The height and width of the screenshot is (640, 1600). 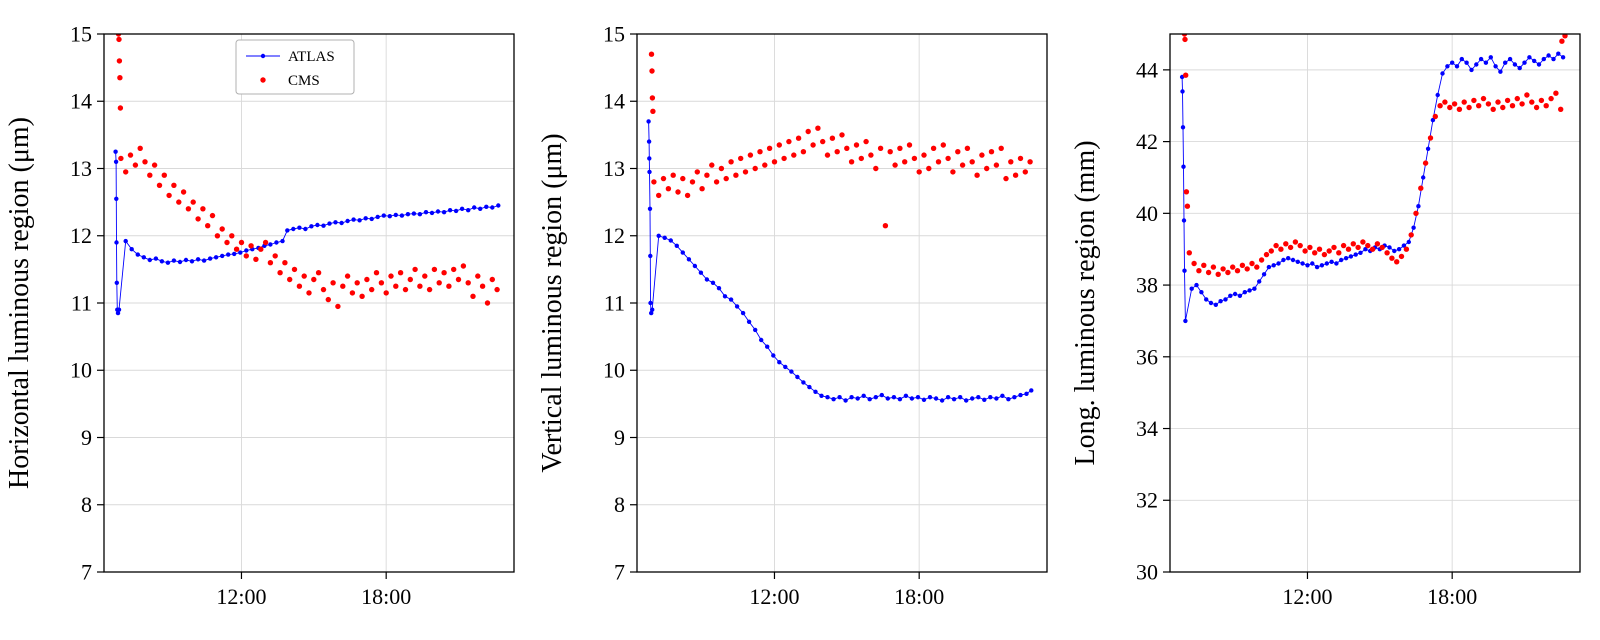 What do you see at coordinates (1147, 285) in the screenshot?
I see `y-tick-label: 38` at bounding box center [1147, 285].